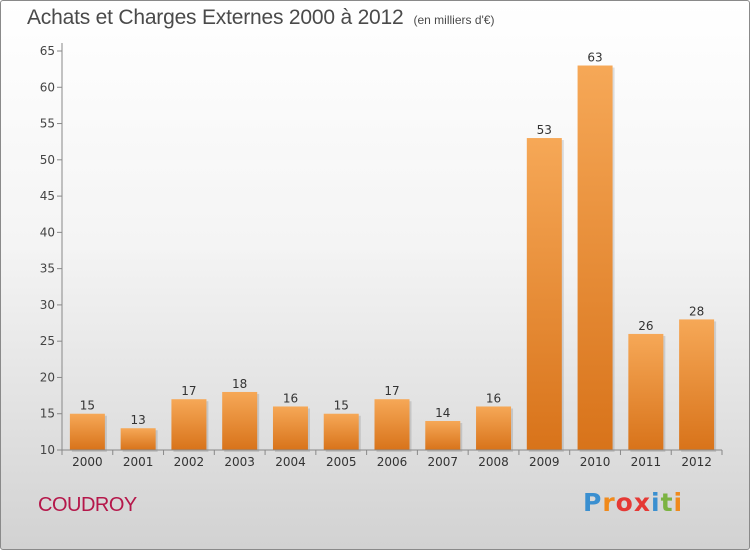 The image size is (750, 550). I want to click on bar-value-label: 26, so click(645, 326).